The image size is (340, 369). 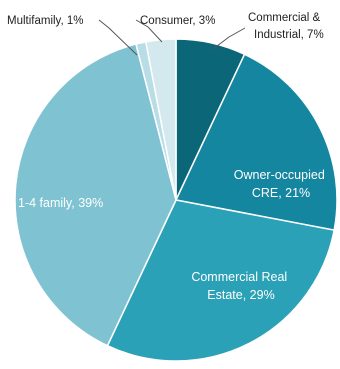 What do you see at coordinates (177, 21) in the screenshot?
I see `slice-label-consumer: Consumer, 3%` at bounding box center [177, 21].